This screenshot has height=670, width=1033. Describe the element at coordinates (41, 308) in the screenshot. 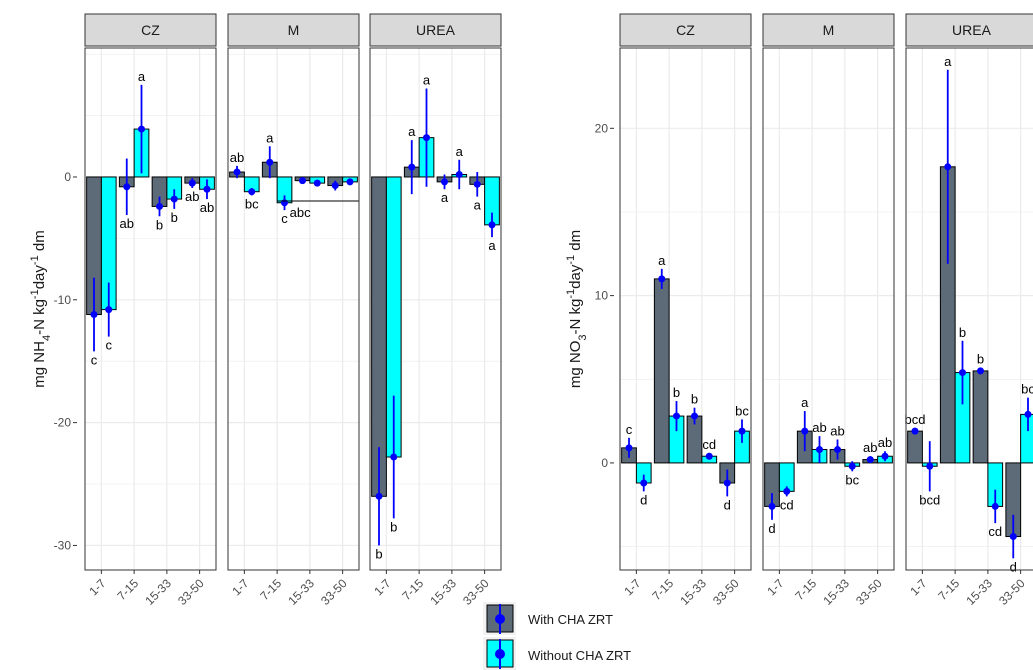

I see `y-axis-label: mg NH4-N kg-1day-1 dm` at that location.